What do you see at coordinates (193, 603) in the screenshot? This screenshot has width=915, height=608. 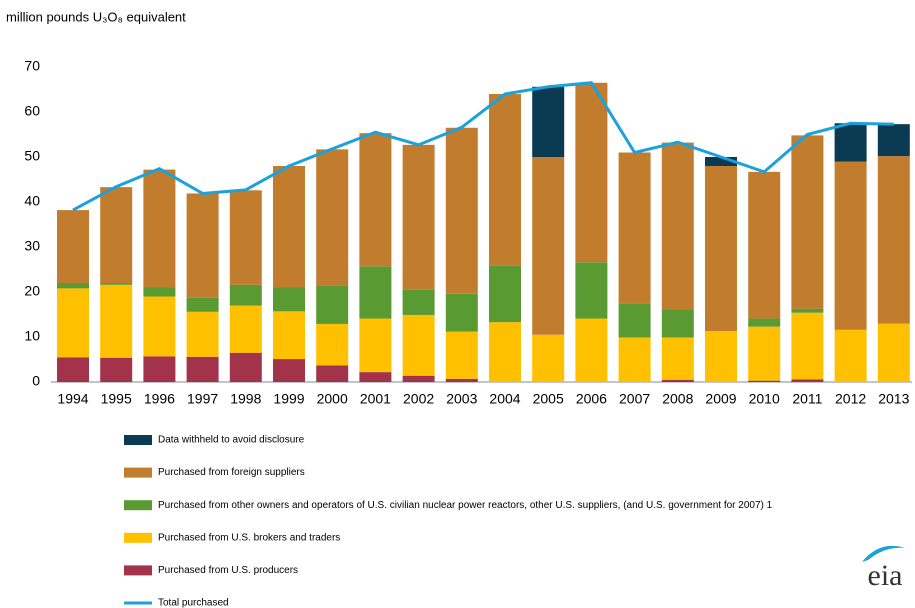 I see `legend-label: Total purchased` at bounding box center [193, 603].